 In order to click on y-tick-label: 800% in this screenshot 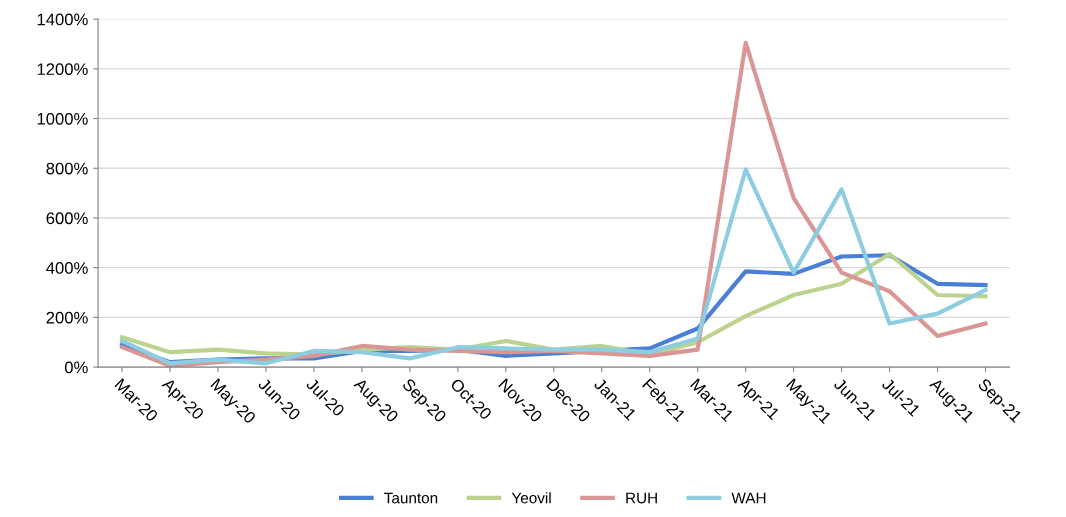, I will do `click(67, 168)`.